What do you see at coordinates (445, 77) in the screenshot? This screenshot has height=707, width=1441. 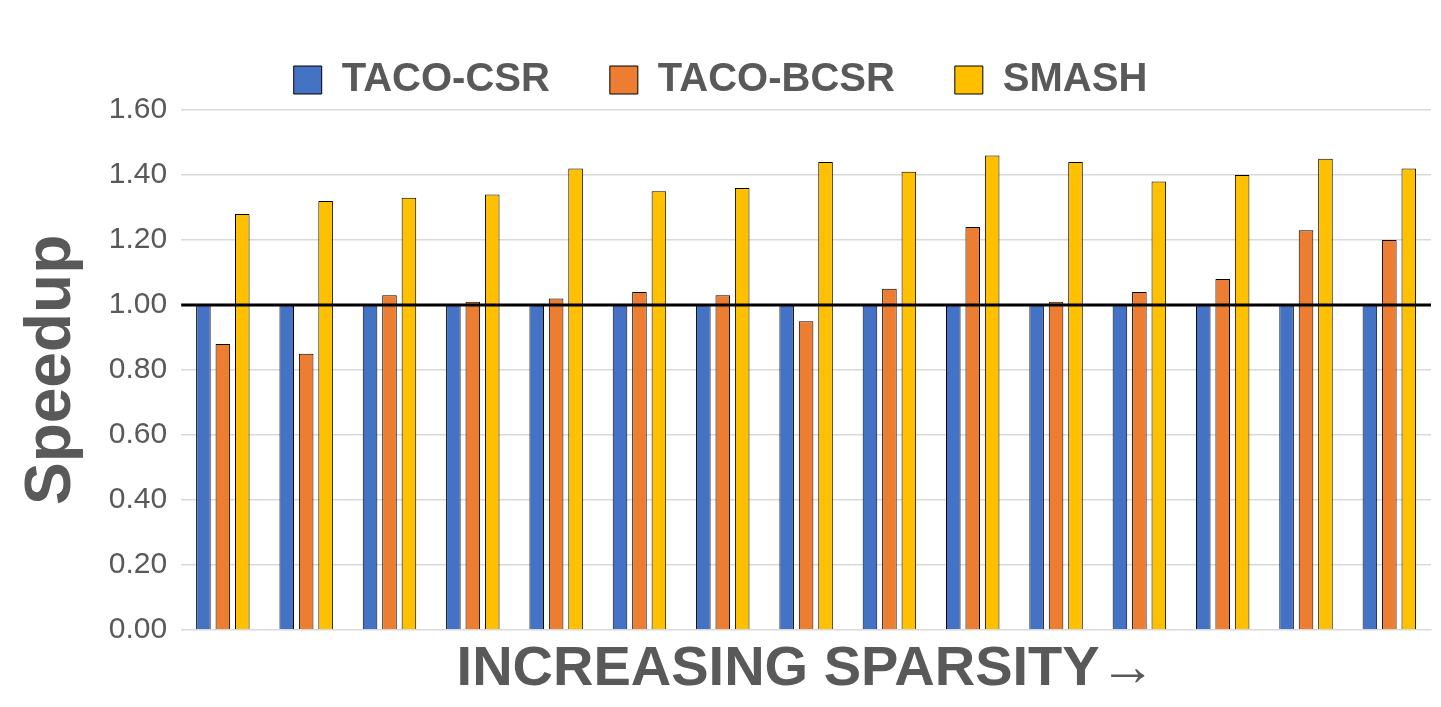 I see `legend-label: TACO-CSR` at bounding box center [445, 77].